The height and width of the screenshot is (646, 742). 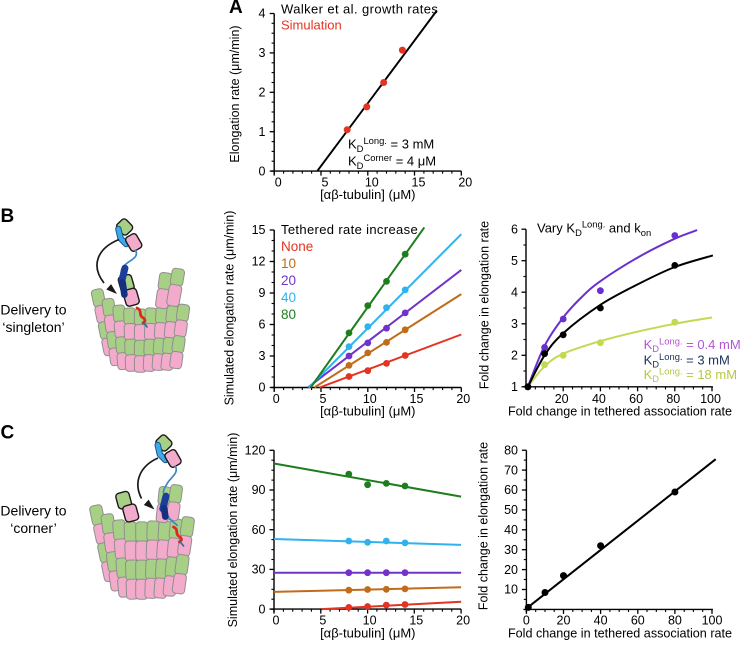 I want to click on svg-text: C, so click(x=8, y=433).